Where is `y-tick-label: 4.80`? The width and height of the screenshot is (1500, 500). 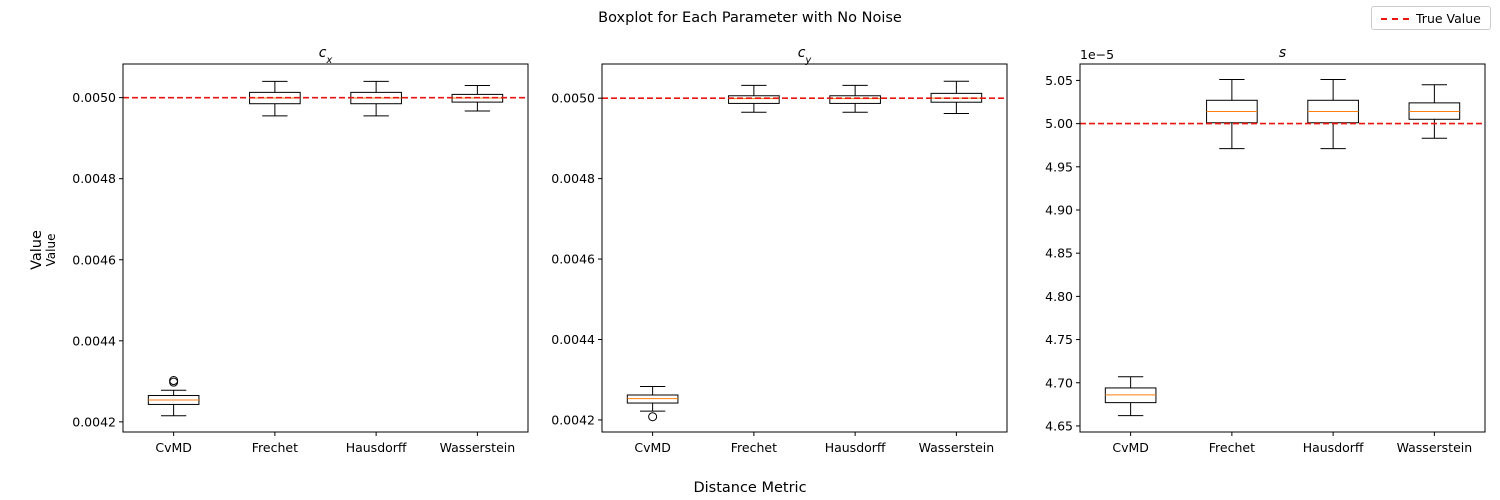 y-tick-label: 4.80 is located at coordinates (1059, 296).